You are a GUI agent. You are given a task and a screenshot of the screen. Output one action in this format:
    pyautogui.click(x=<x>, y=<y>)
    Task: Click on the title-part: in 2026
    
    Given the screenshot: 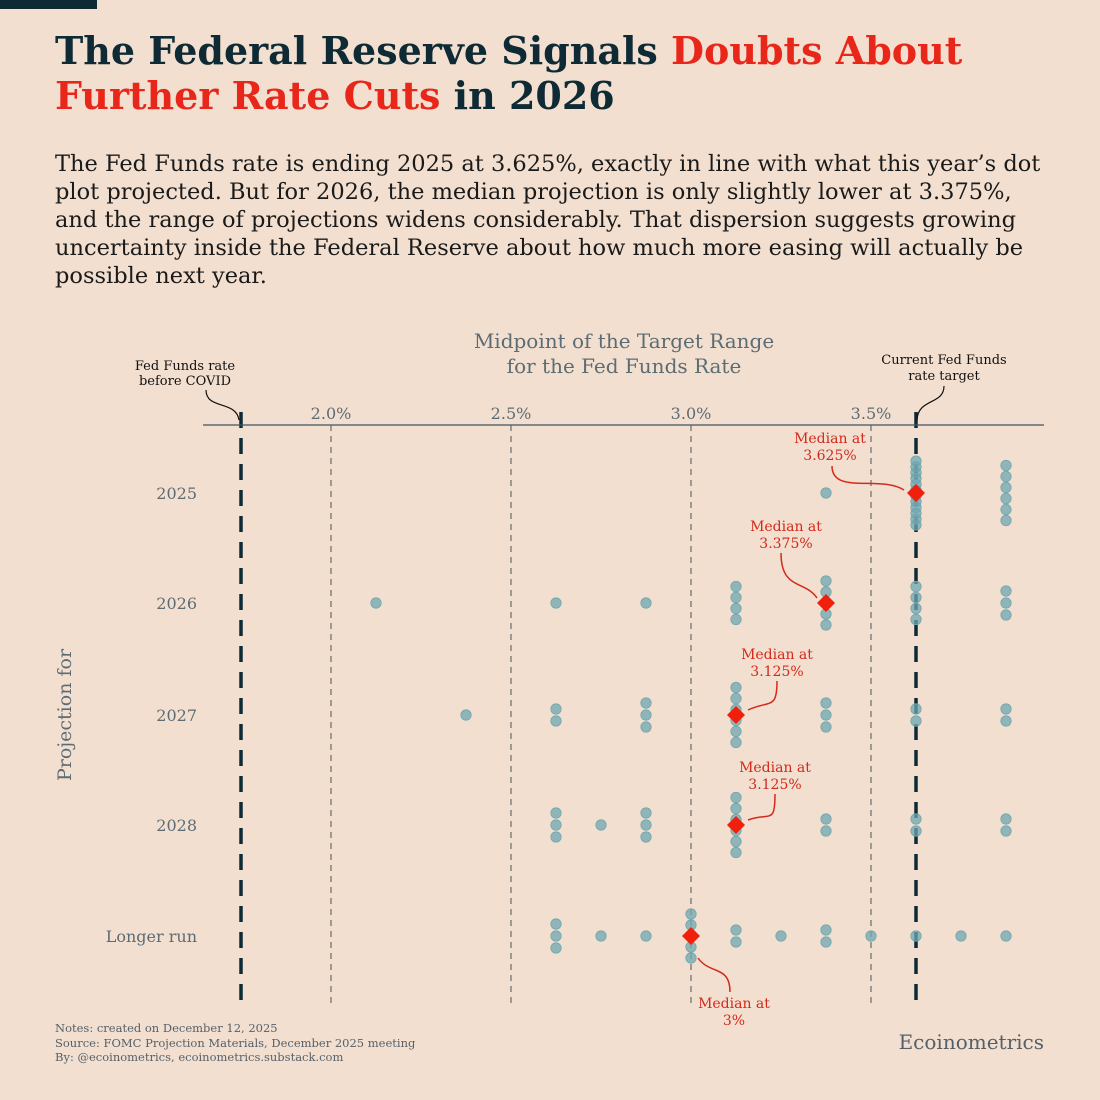 What is the action you would take?
    pyautogui.click(x=527, y=95)
    